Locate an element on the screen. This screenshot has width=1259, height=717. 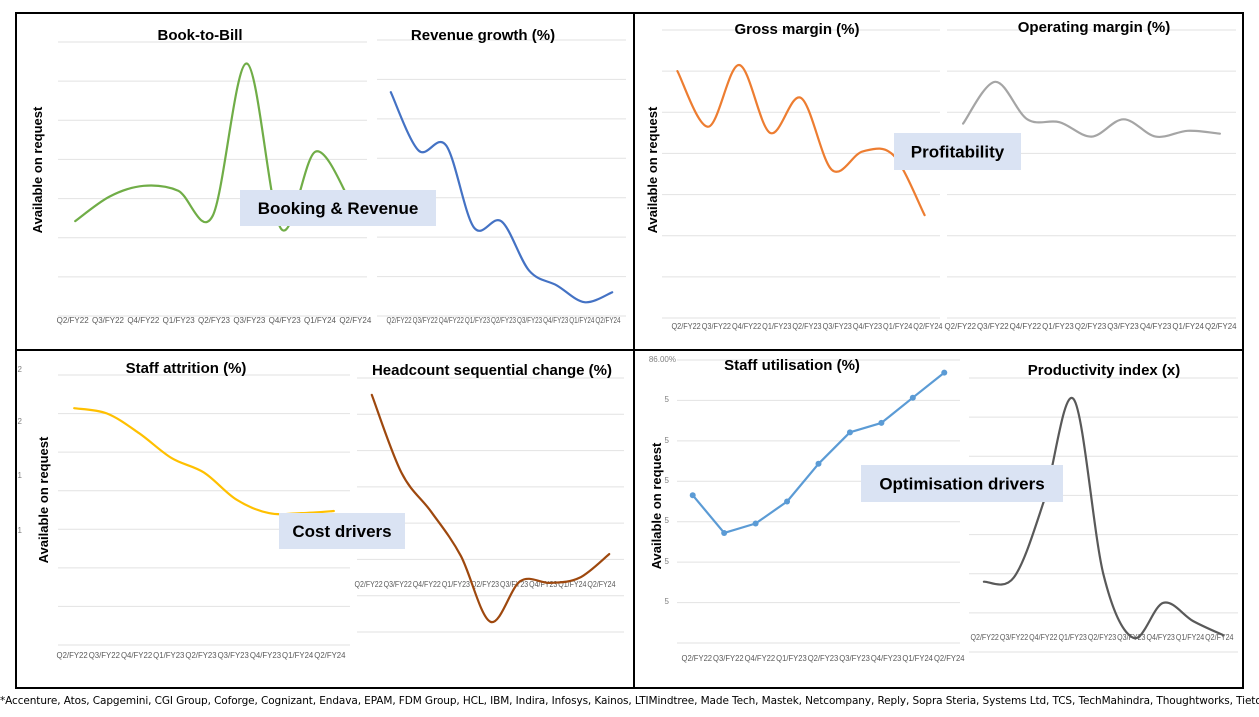
chart-title: Productivity index (x) is located at coordinates (1104, 370).